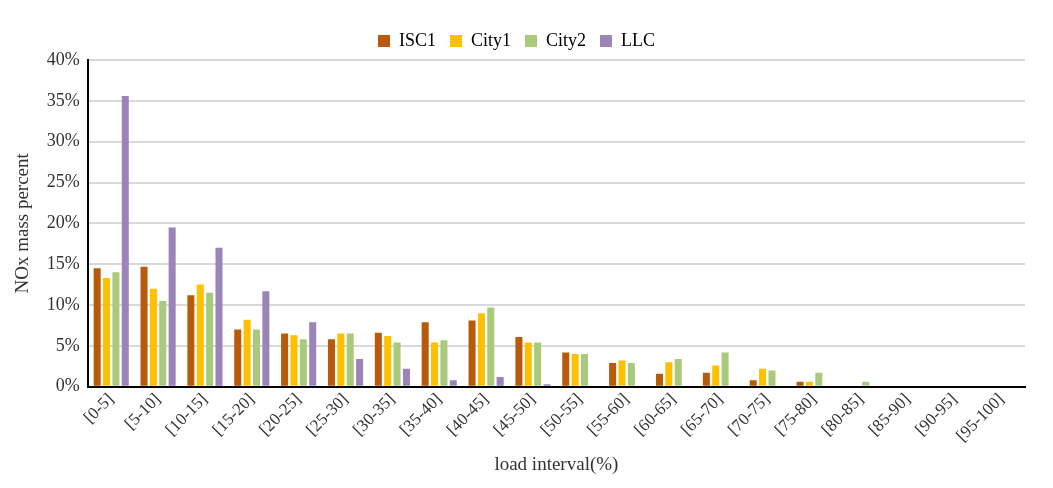 The width and height of the screenshot is (1053, 488). I want to click on y-tick-label: 30%, so click(63, 140).